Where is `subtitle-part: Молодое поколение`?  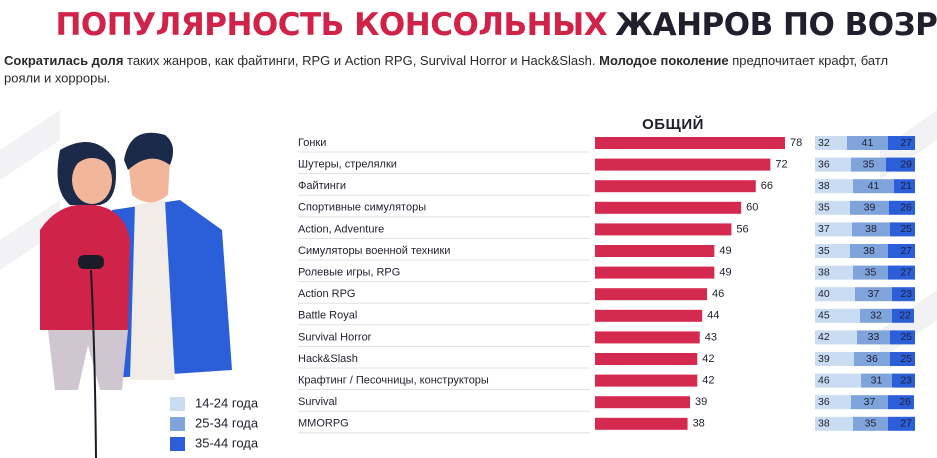
subtitle-part: Молодое поколение is located at coordinates (663, 60).